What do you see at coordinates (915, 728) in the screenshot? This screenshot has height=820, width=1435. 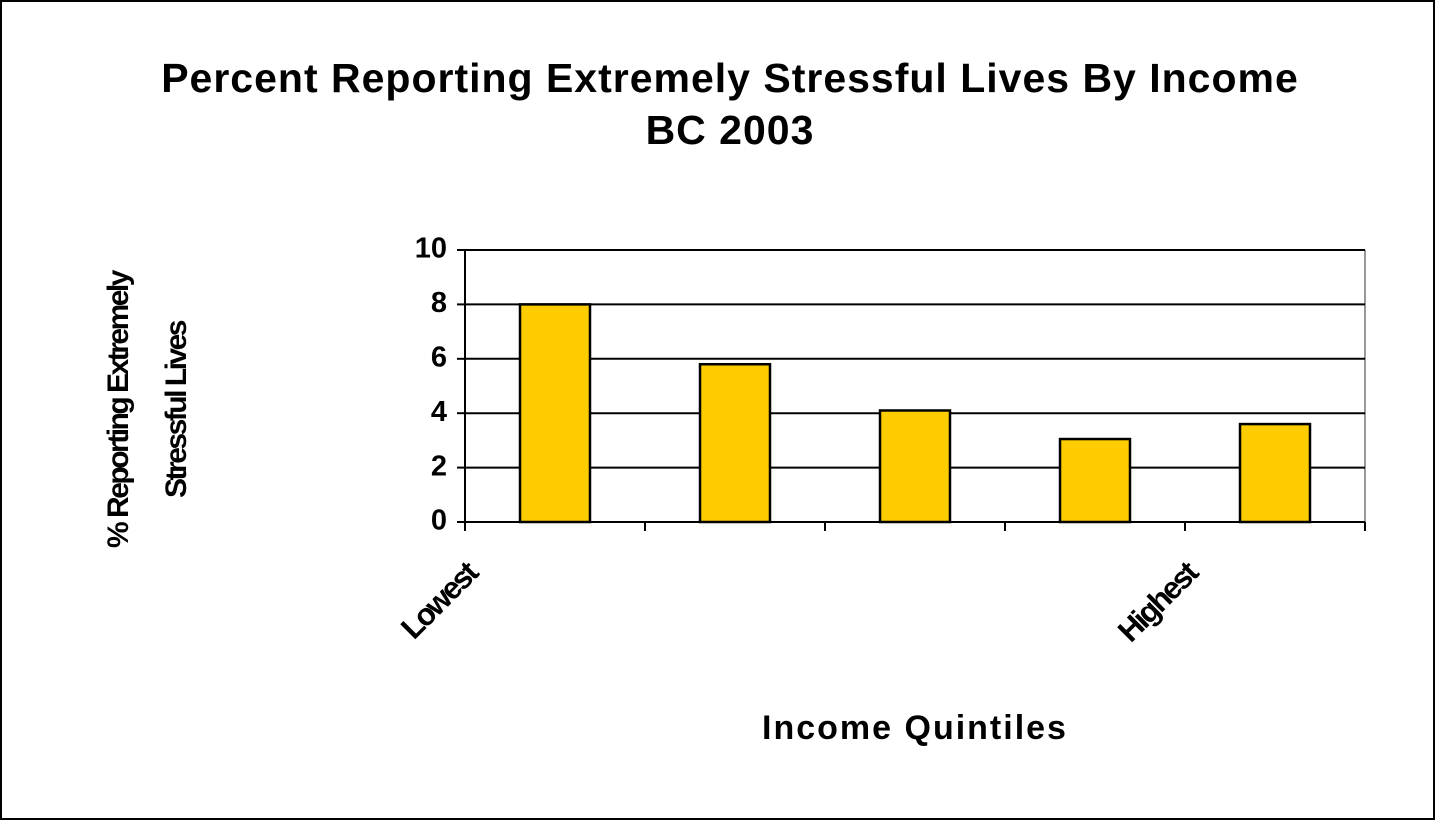 I see `x-axis-title: Income Quintiles` at bounding box center [915, 728].